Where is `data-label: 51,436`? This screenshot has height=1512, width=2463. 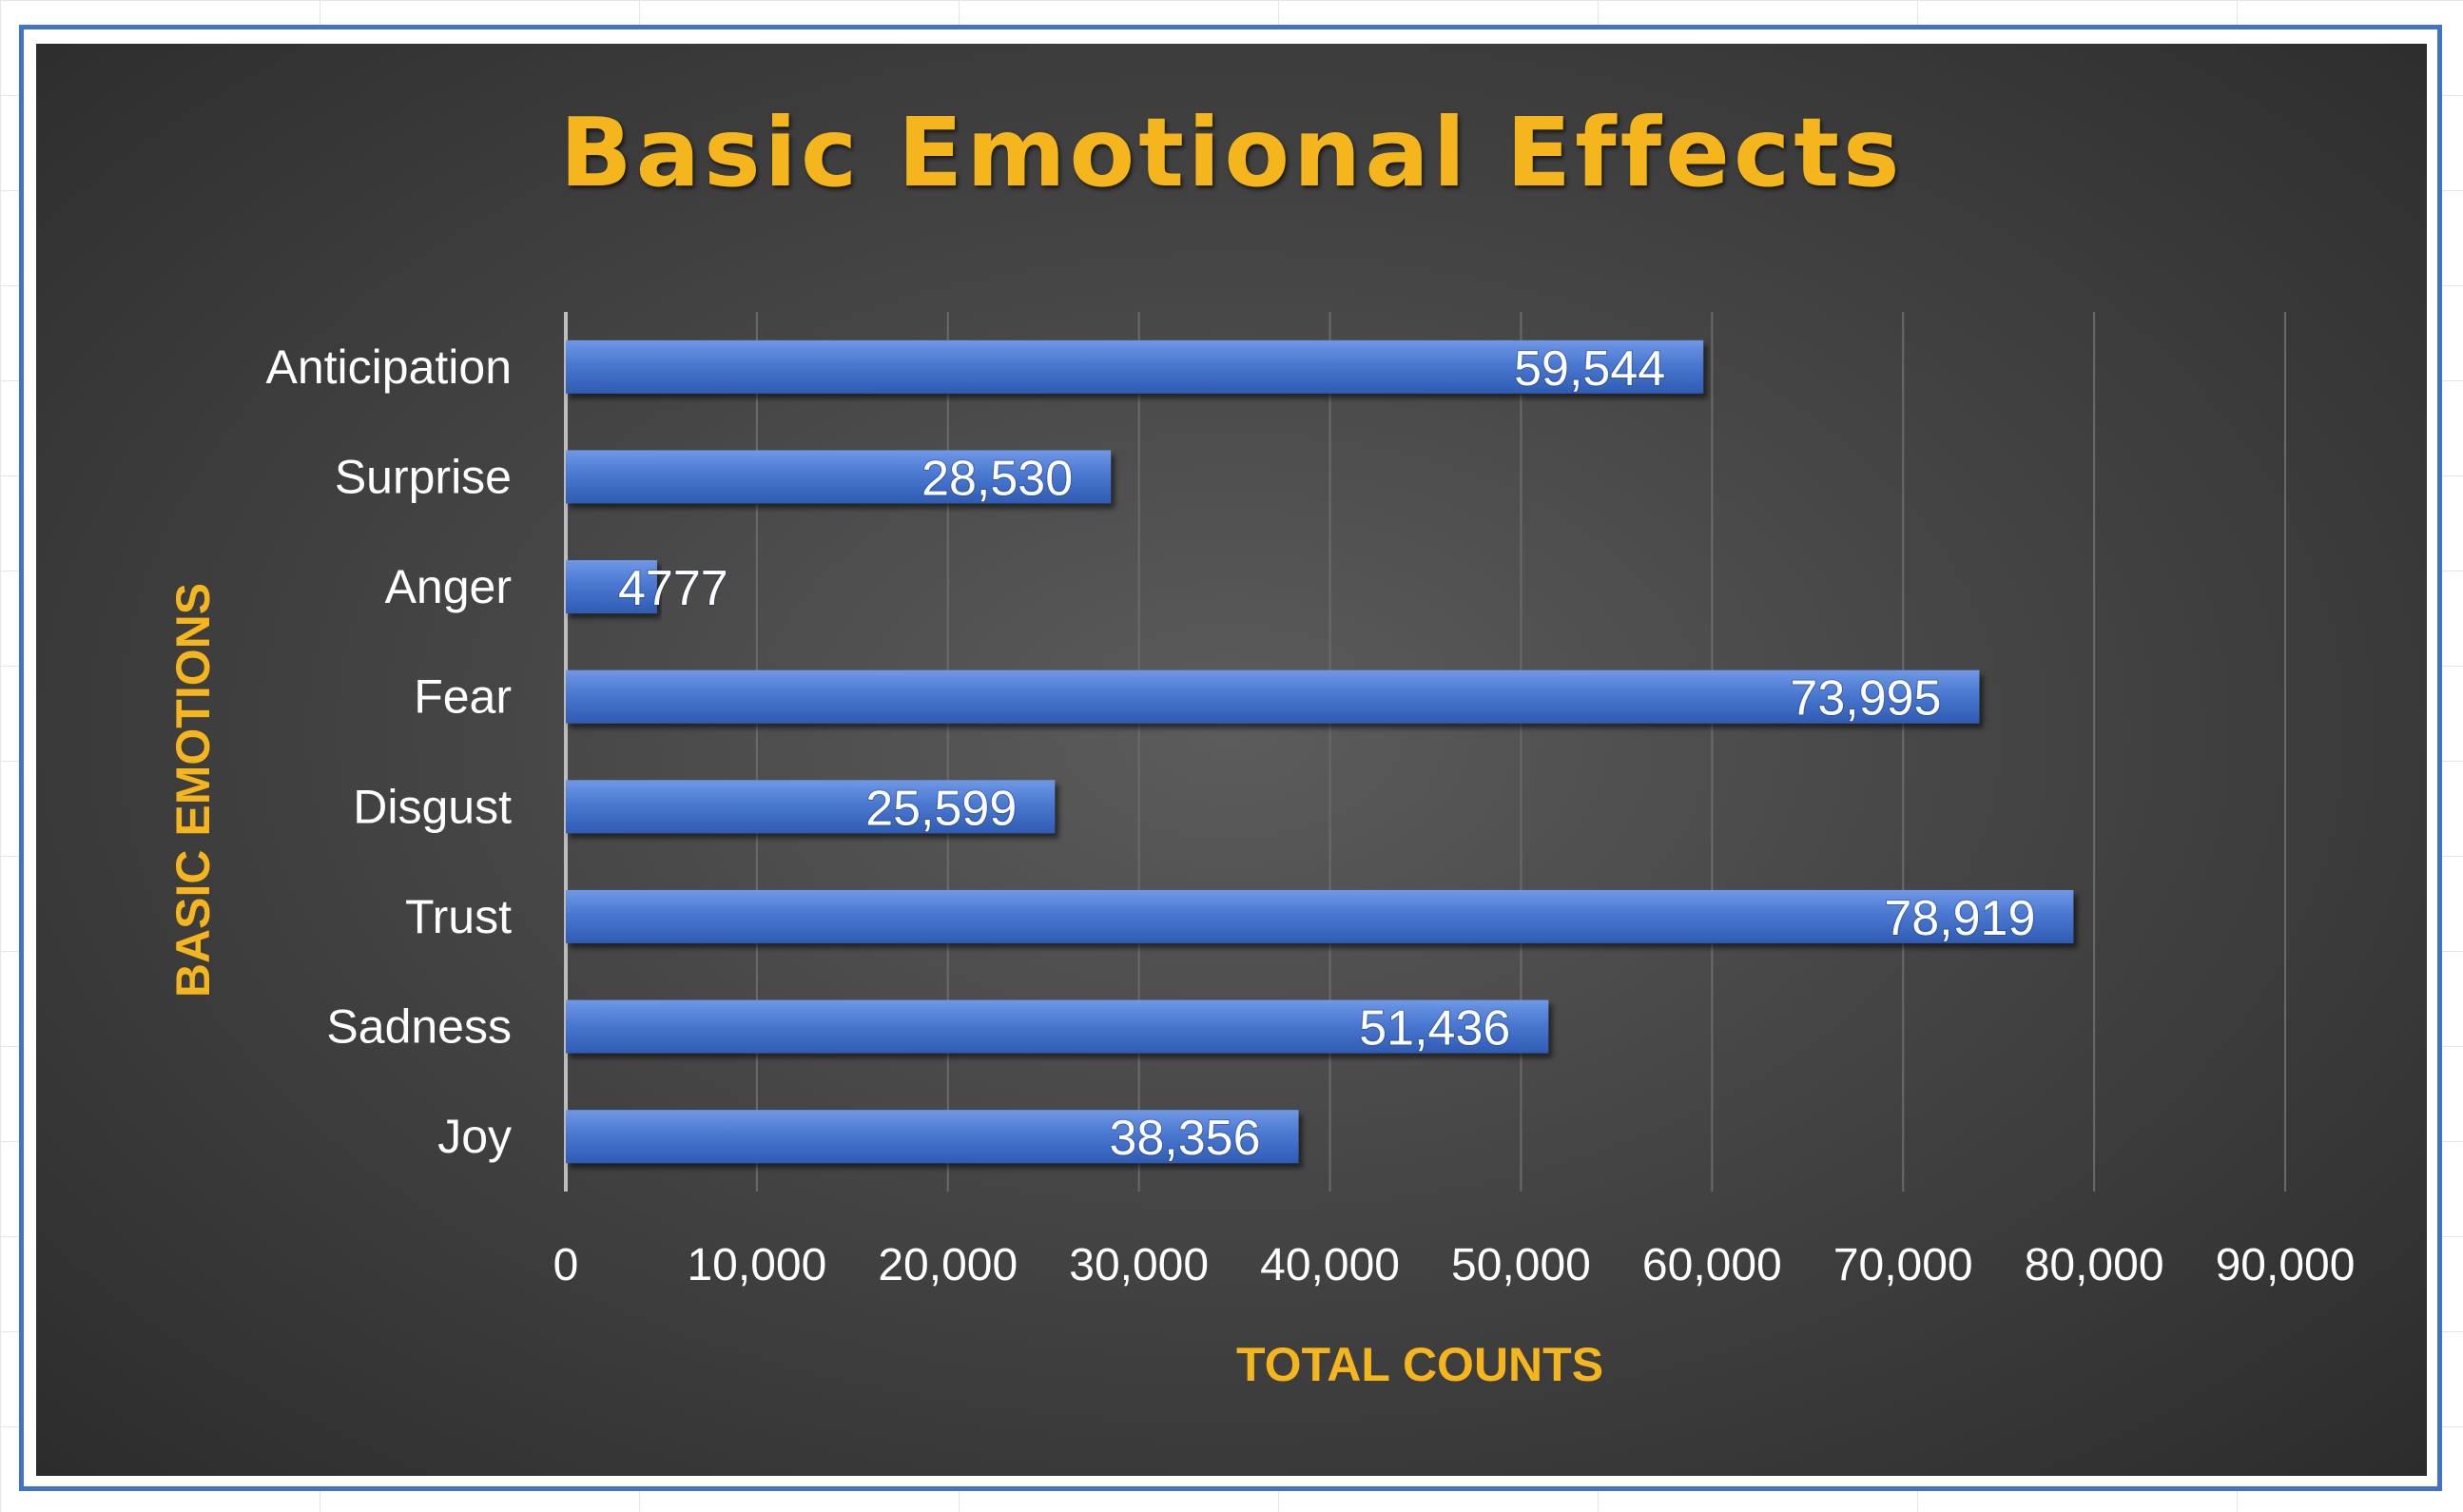 data-label: 51,436 is located at coordinates (1435, 1028).